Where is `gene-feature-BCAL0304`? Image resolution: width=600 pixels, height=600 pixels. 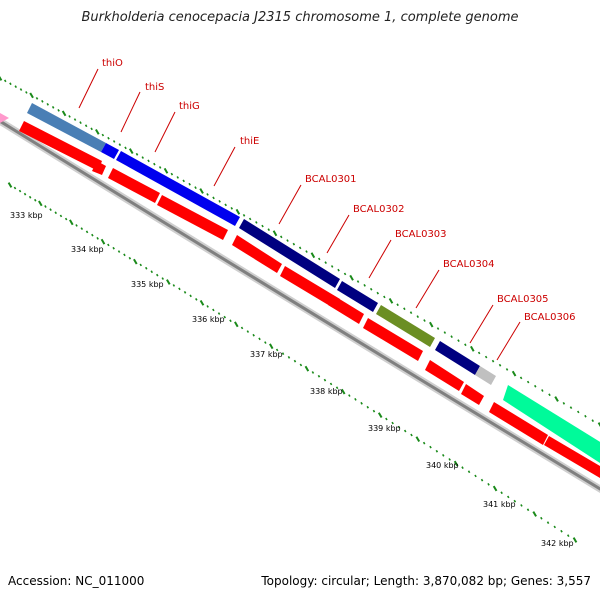 gene-feature-BCAL0304 is located at coordinates (457, 358).